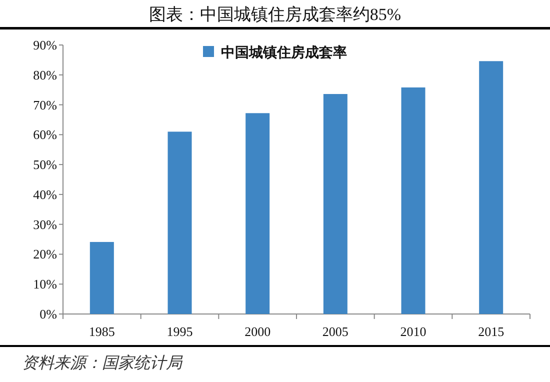 The height and width of the screenshot is (382, 550). What do you see at coordinates (284, 52) in the screenshot?
I see `legend-label: 中国城镇住房成套率` at bounding box center [284, 52].